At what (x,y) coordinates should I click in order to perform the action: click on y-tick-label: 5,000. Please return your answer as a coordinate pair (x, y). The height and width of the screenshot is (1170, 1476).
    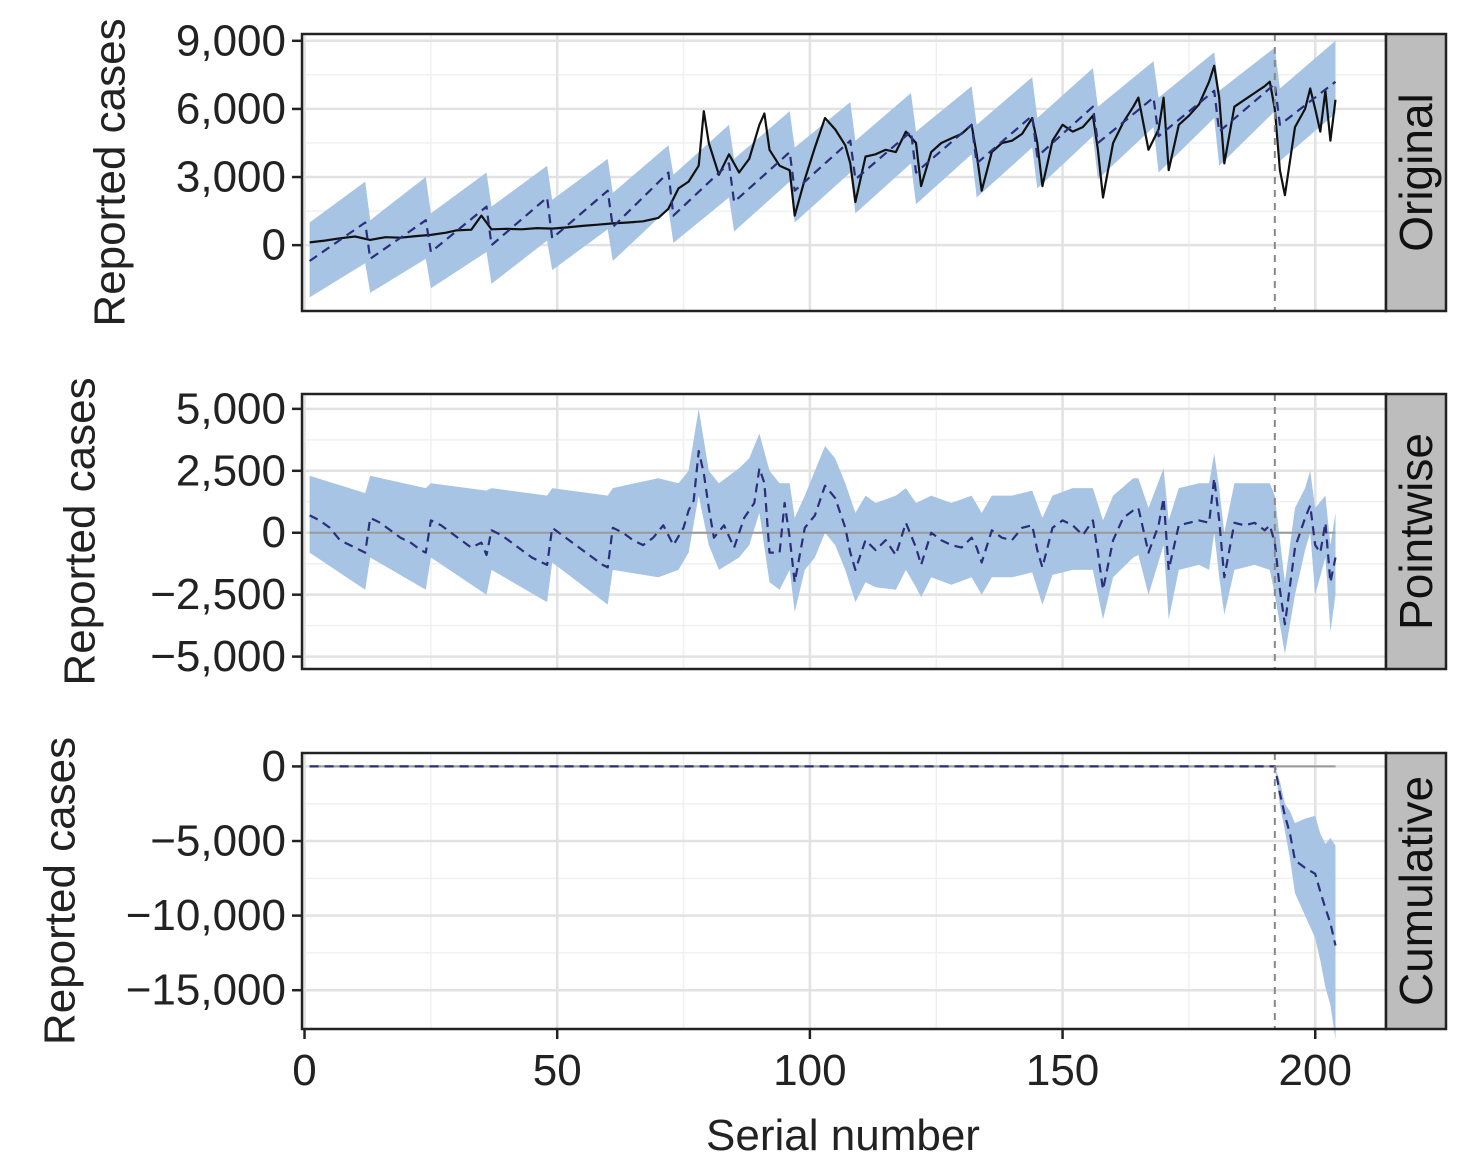
    Looking at the image, I should click on (231, 408).